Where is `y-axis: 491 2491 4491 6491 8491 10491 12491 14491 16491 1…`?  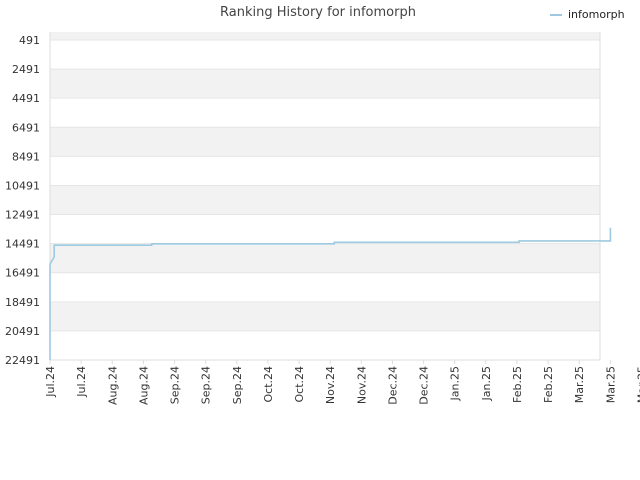 y-axis: 491 2491 4491 6491 8491 10491 12491 14491 16491 1… is located at coordinates (22, 200).